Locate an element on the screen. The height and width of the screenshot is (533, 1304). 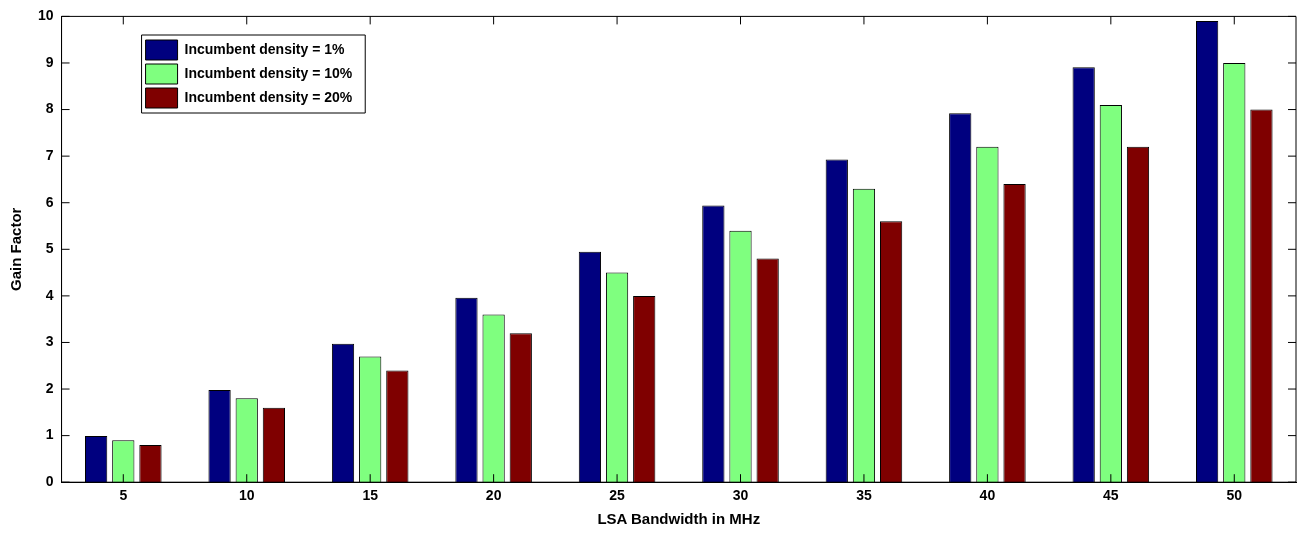
legend-label: Incumbent density = 20% is located at coordinates (268, 96).